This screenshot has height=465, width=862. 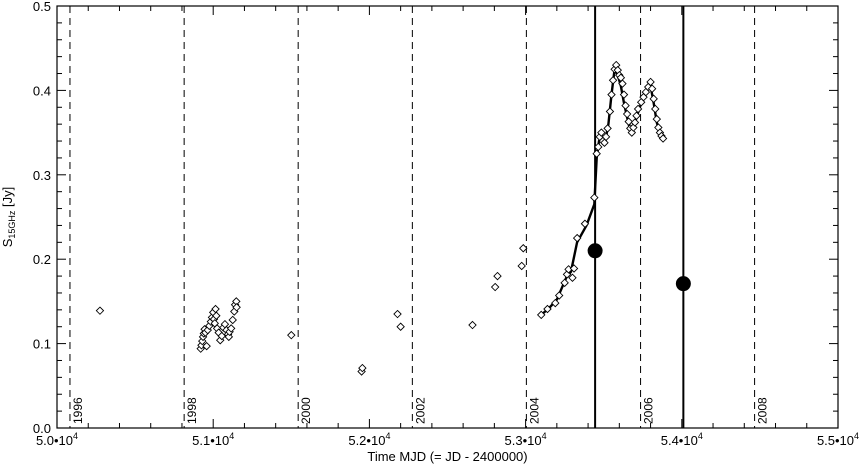 I want to click on y-tick-label: 0.2, so click(x=42, y=259).